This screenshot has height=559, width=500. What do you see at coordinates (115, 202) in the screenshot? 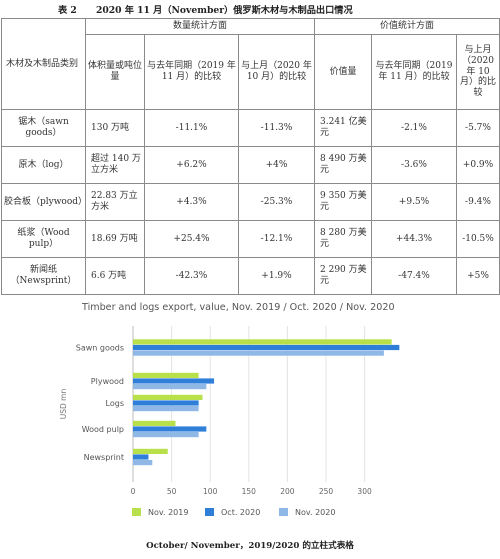
I see `volume-cell: 22.83 万立方米` at bounding box center [115, 202].